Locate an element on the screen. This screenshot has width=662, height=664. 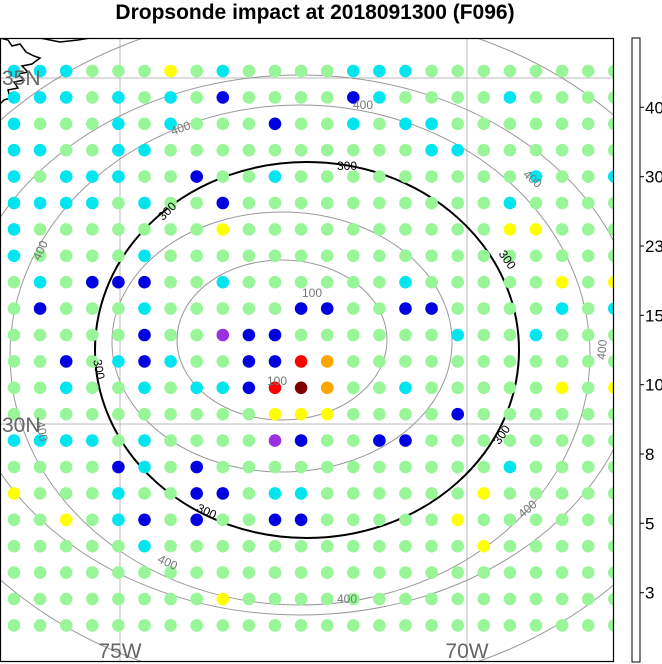
colorbar-tick-label: 30 is located at coordinates (653, 177).